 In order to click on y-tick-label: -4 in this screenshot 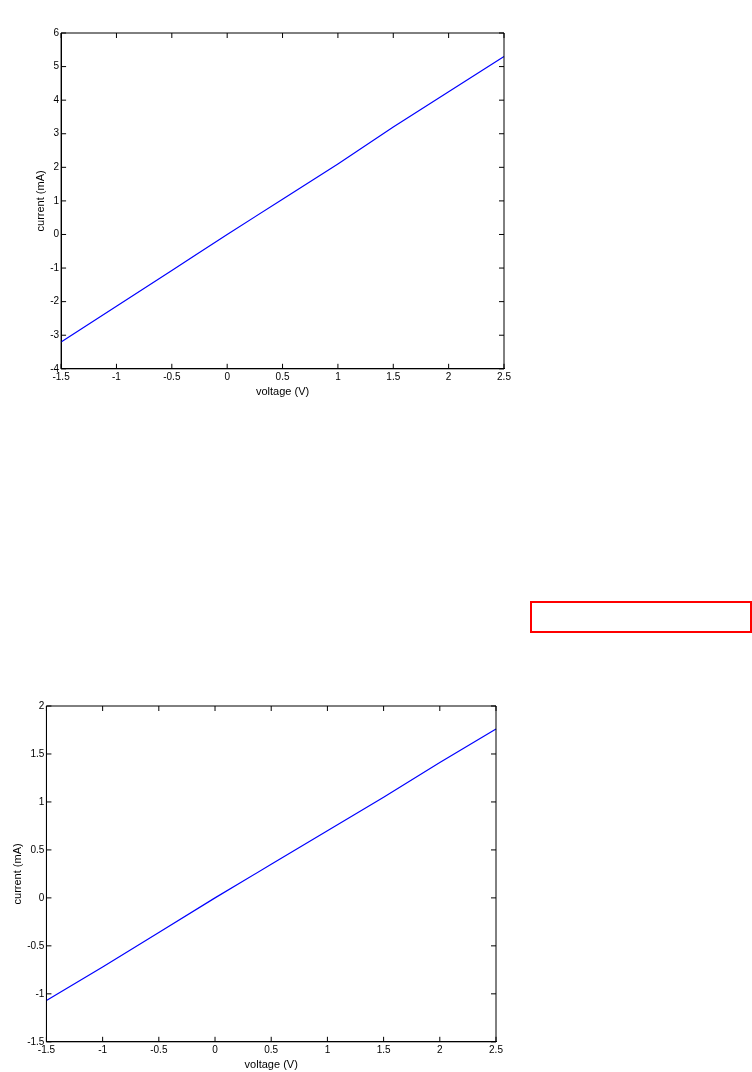, I will do `click(55, 368)`.